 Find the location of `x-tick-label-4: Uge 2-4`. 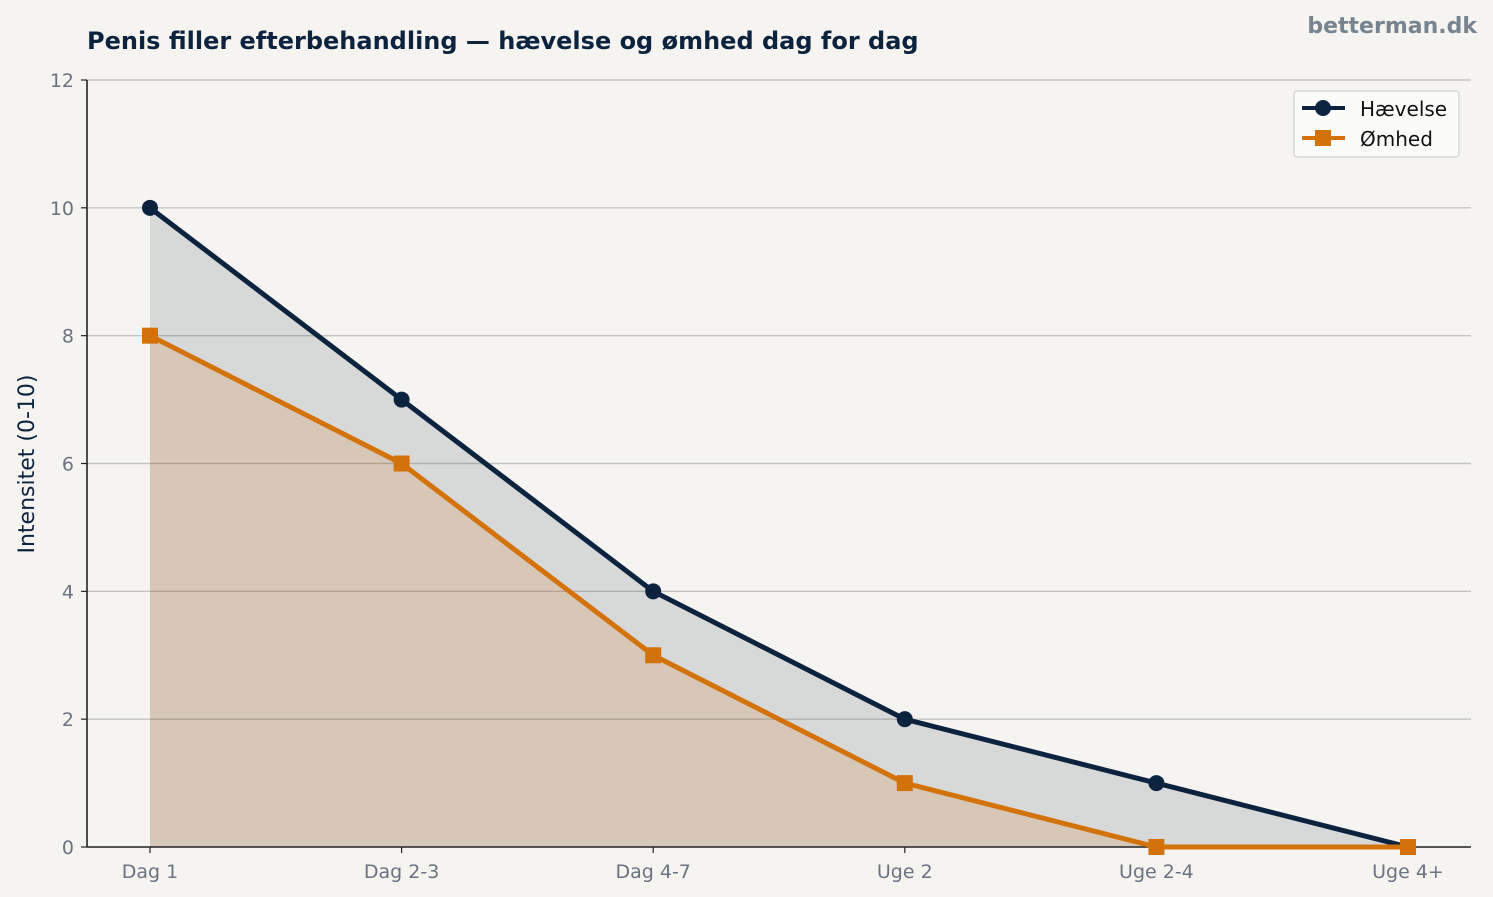

x-tick-label-4: Uge 2-4 is located at coordinates (1156, 872).